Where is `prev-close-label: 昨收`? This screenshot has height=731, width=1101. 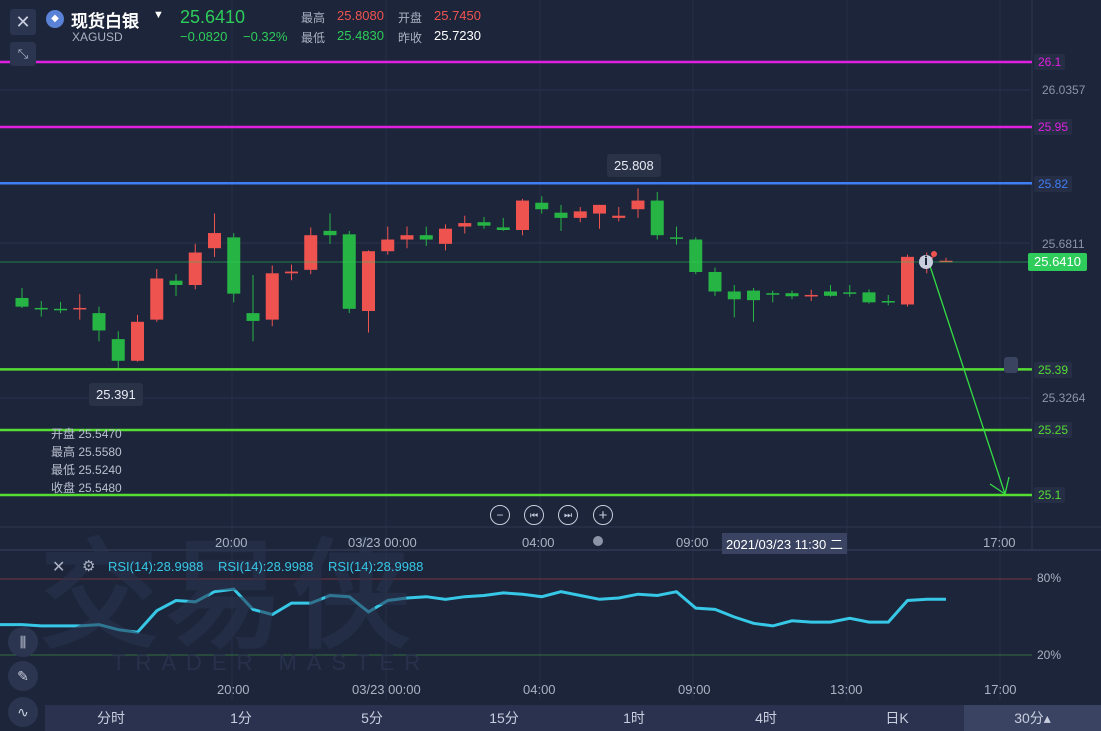 prev-close-label: 昨收 is located at coordinates (410, 38).